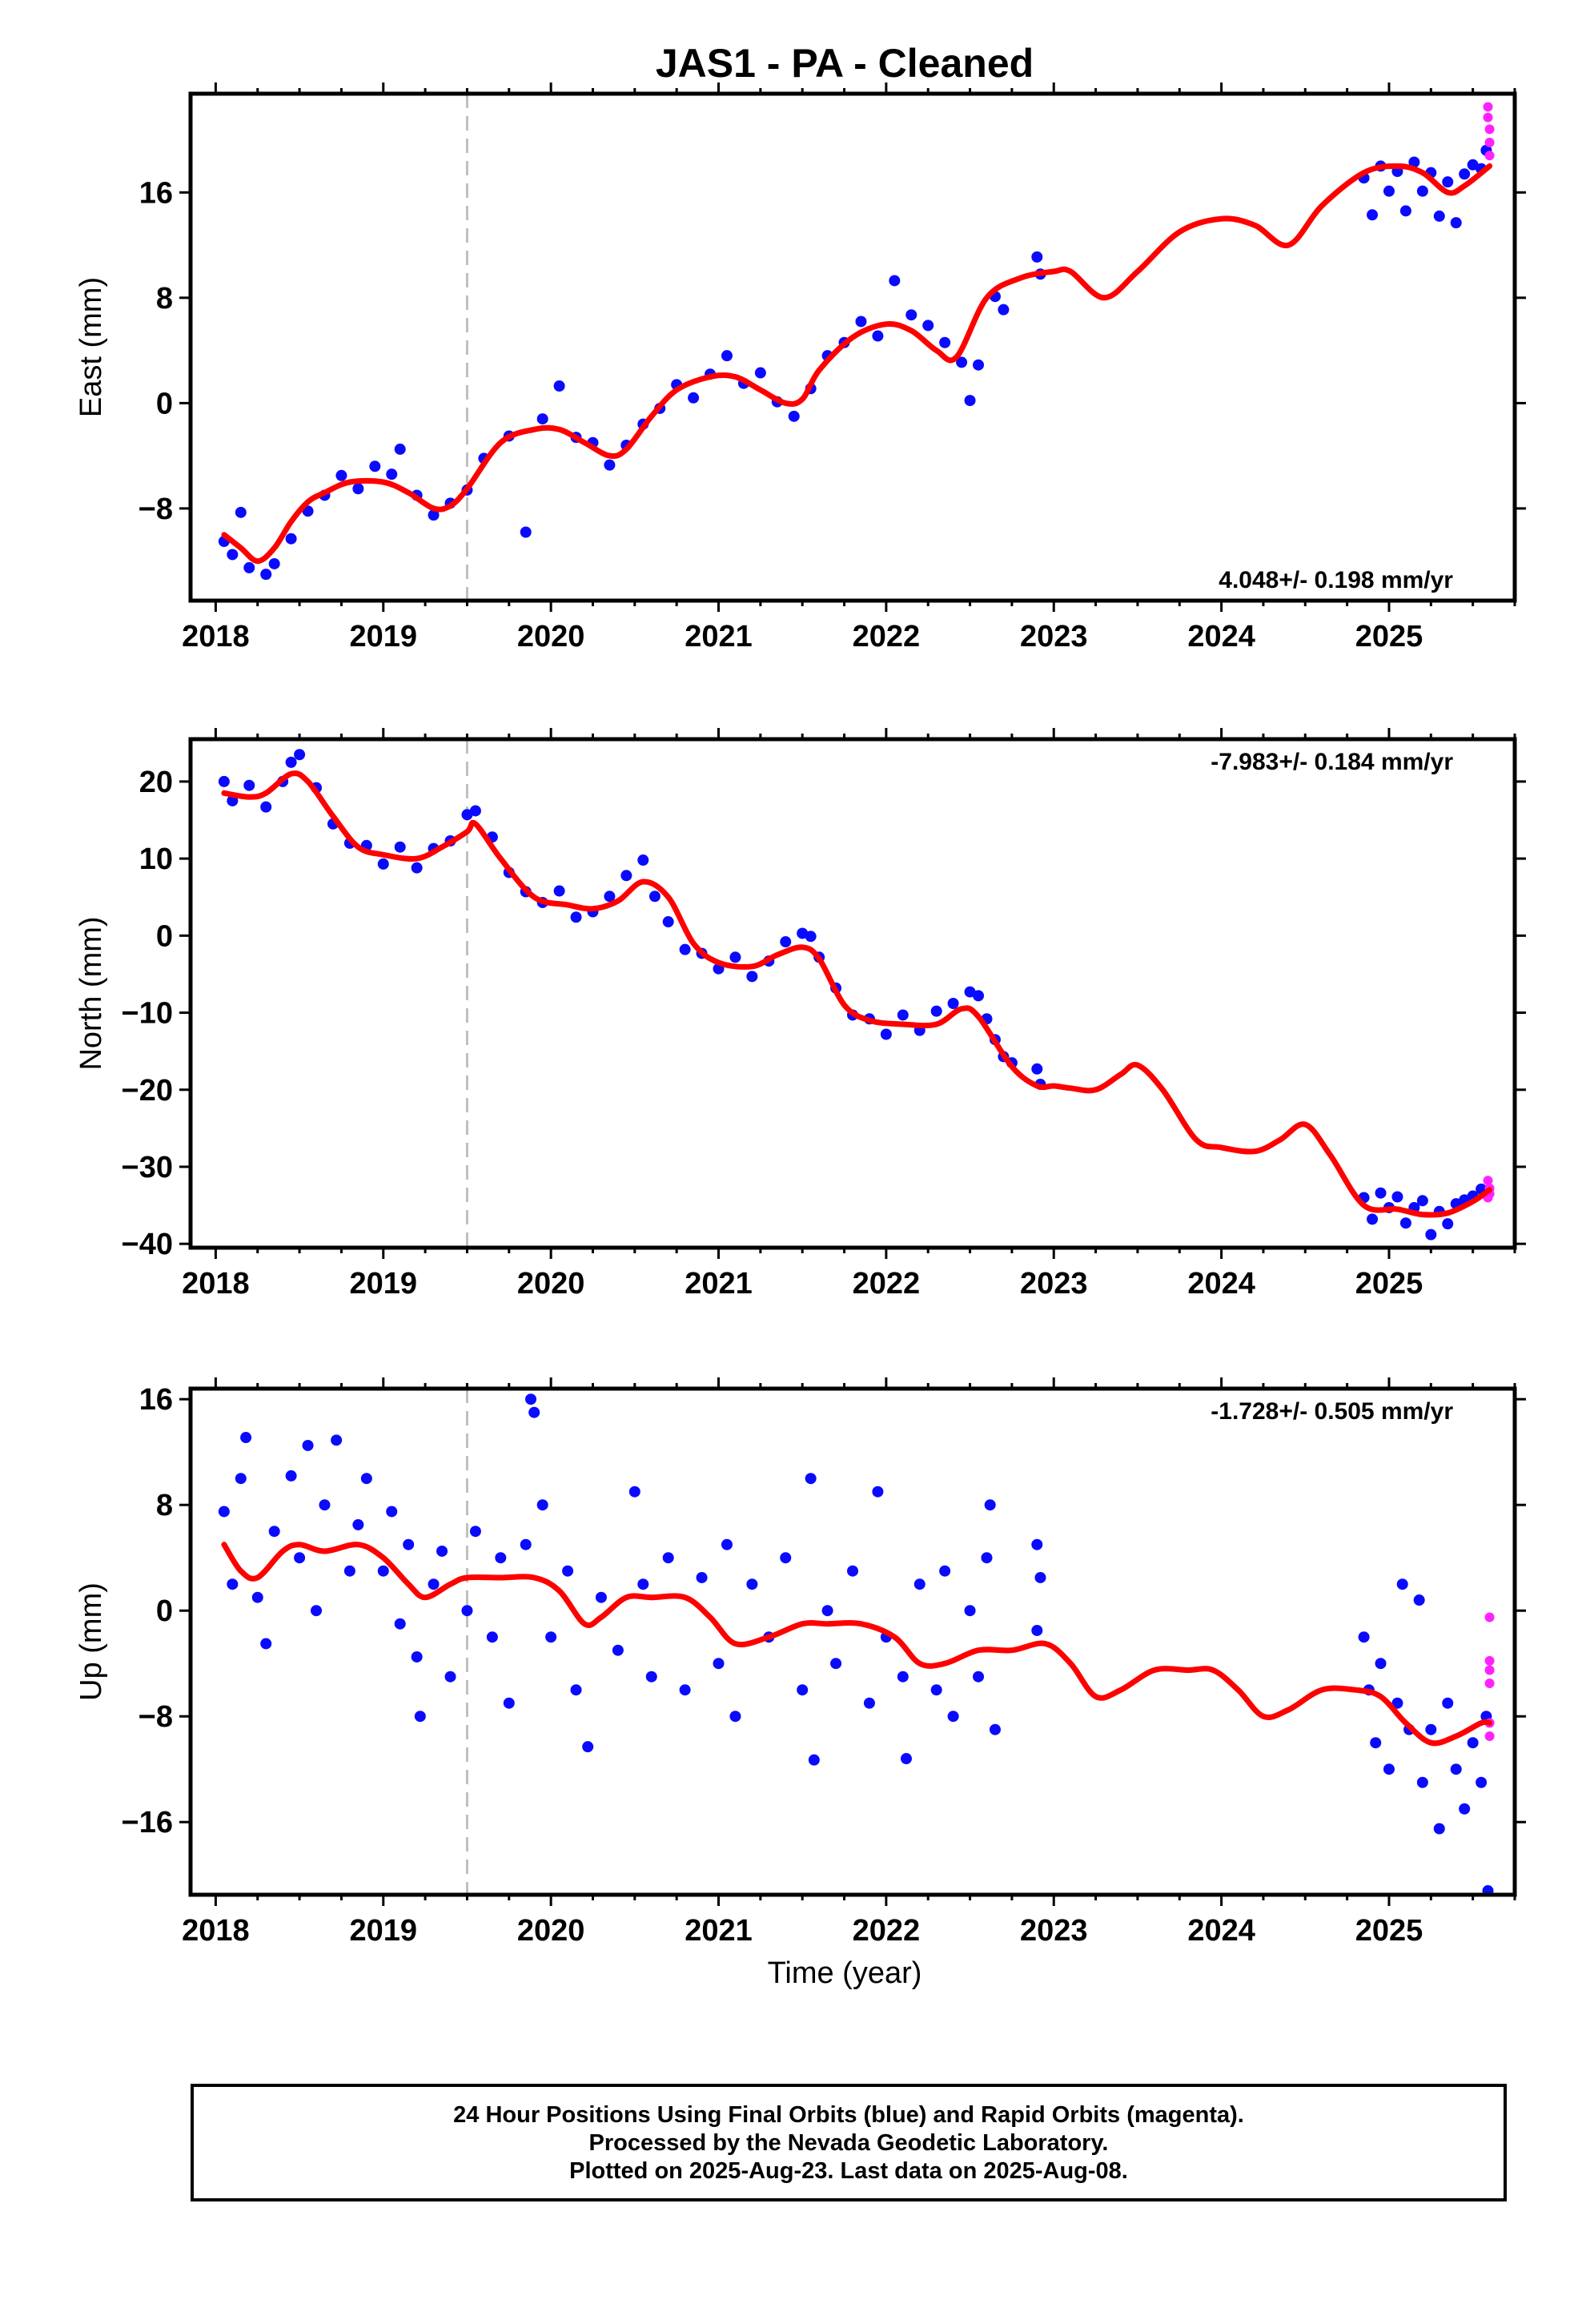 The width and height of the screenshot is (1582, 2324). Describe the element at coordinates (1221, 636) in the screenshot. I see `east-x-tick-label: 2024` at that location.